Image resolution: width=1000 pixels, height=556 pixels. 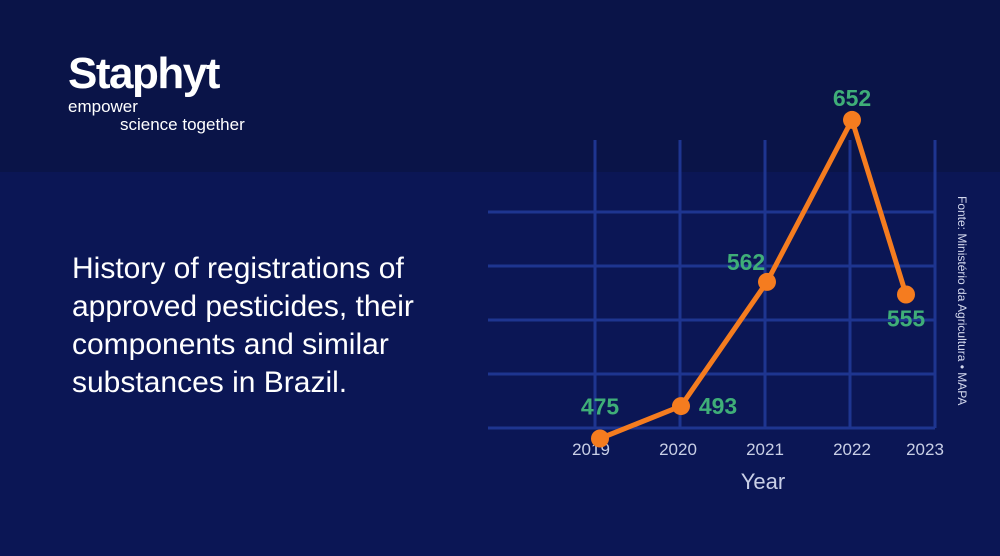 I want to click on brand-name: Staphyt, so click(x=144, y=73).